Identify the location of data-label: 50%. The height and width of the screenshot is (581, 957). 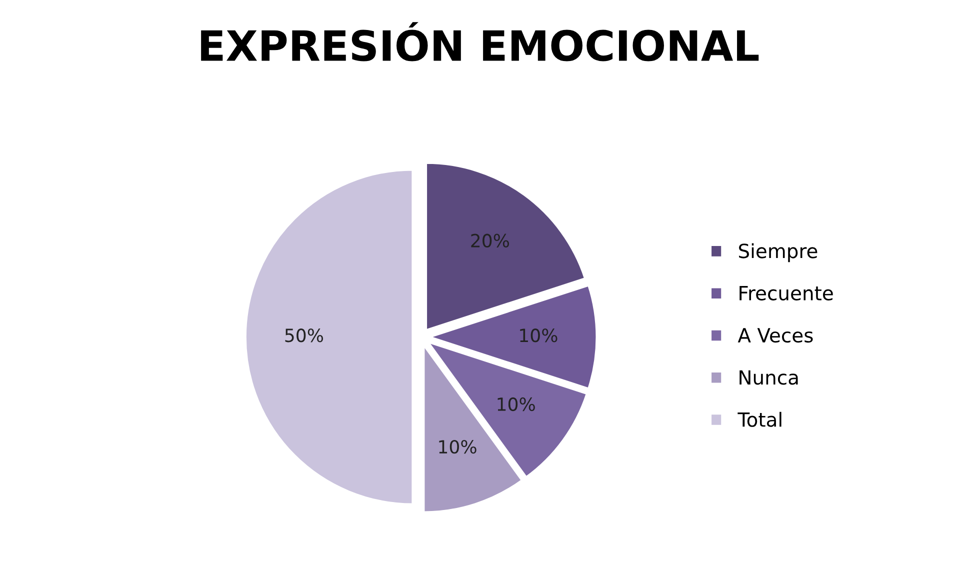
(304, 335).